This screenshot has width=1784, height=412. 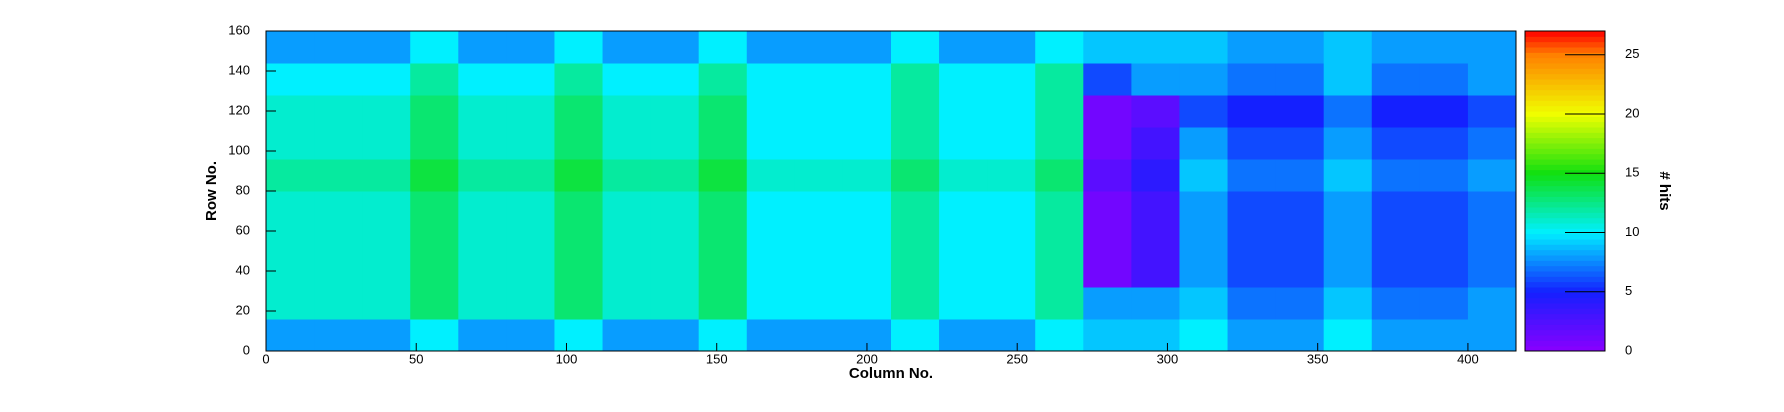 I want to click on z-tick-label: 15, so click(x=1632, y=172).